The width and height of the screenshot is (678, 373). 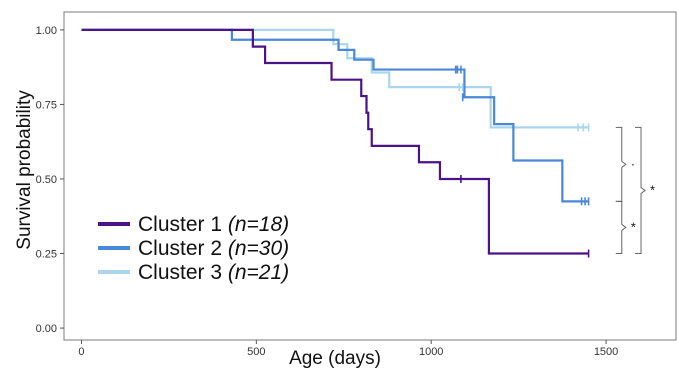 What do you see at coordinates (183, 224) in the screenshot?
I see `legend-series-name: Cluster 1` at bounding box center [183, 224].